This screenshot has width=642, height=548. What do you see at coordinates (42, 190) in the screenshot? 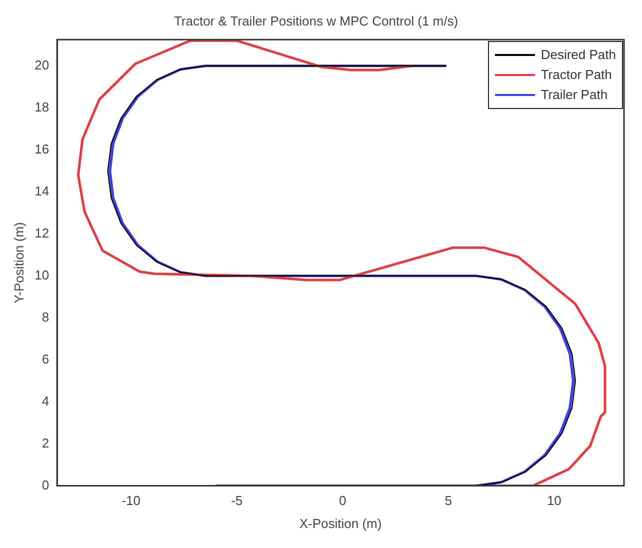
I see `y-tick-label: 14` at bounding box center [42, 190].